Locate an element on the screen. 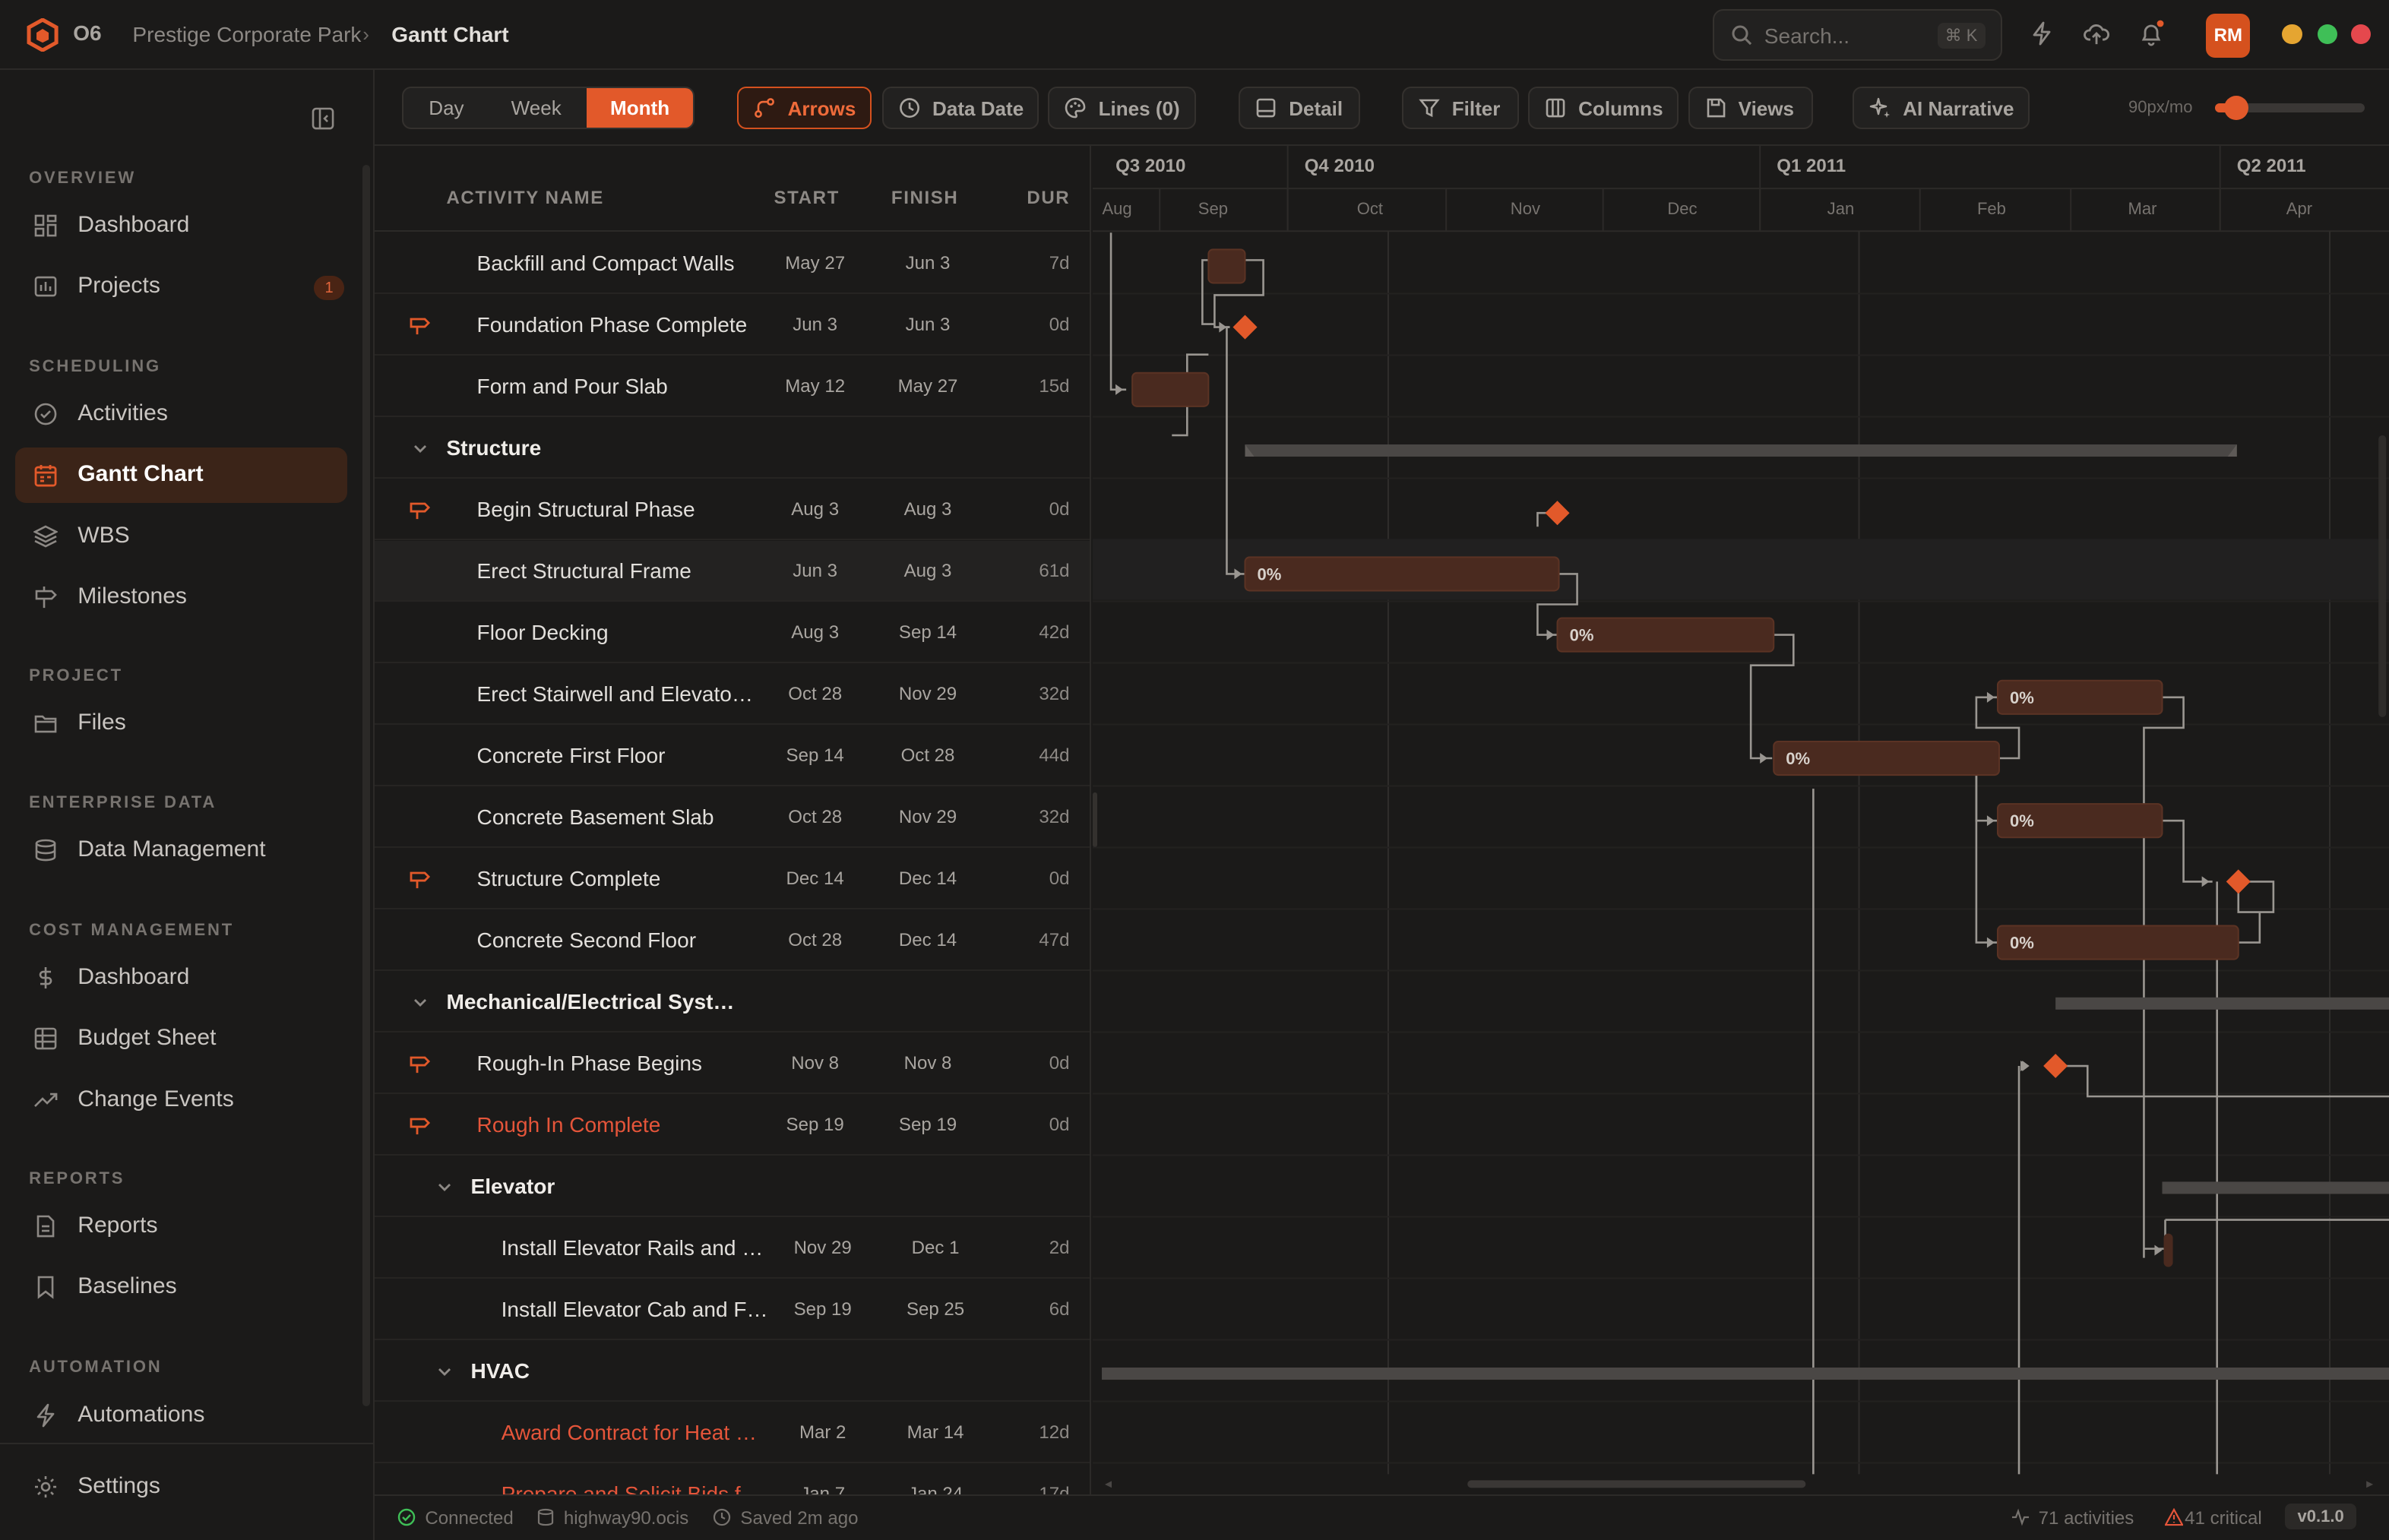 The width and height of the screenshot is (2389, 1540). group-row: Elevator is located at coordinates (732, 1186).